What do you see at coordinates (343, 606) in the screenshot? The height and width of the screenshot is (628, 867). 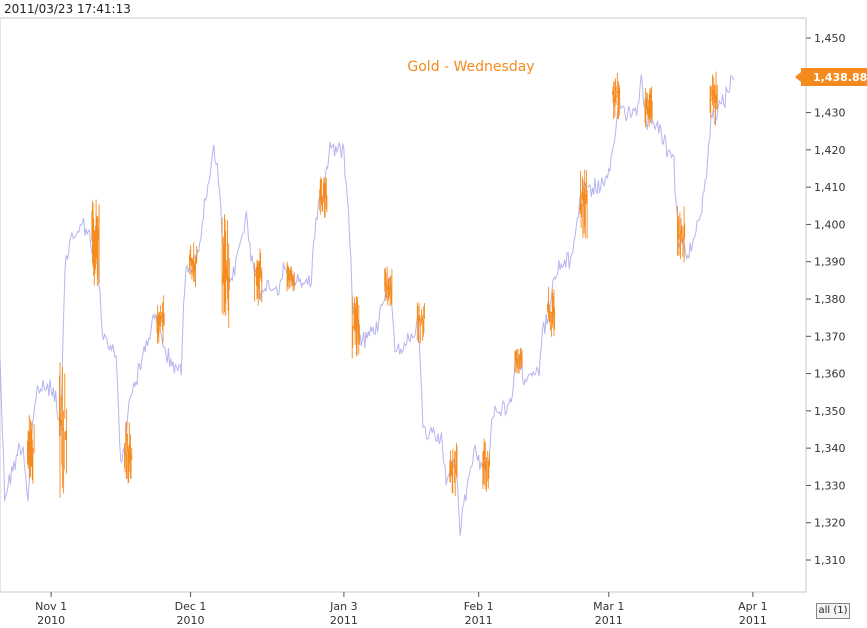 I see `x-tick-label: Jan 3` at bounding box center [343, 606].